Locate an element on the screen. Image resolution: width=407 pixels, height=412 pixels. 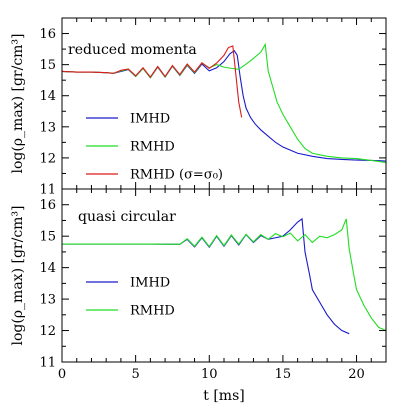
legend: IMHD RMHD RMHD (σ=σ₀) is located at coordinates (154, 147).